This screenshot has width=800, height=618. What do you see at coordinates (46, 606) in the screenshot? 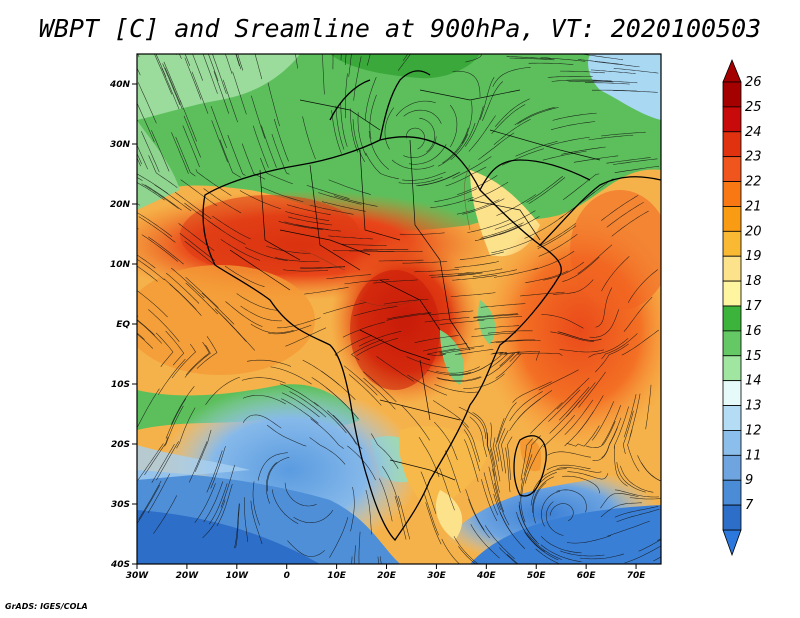
I see `grads-credit: GrADS: IGES/COLA` at bounding box center [46, 606].